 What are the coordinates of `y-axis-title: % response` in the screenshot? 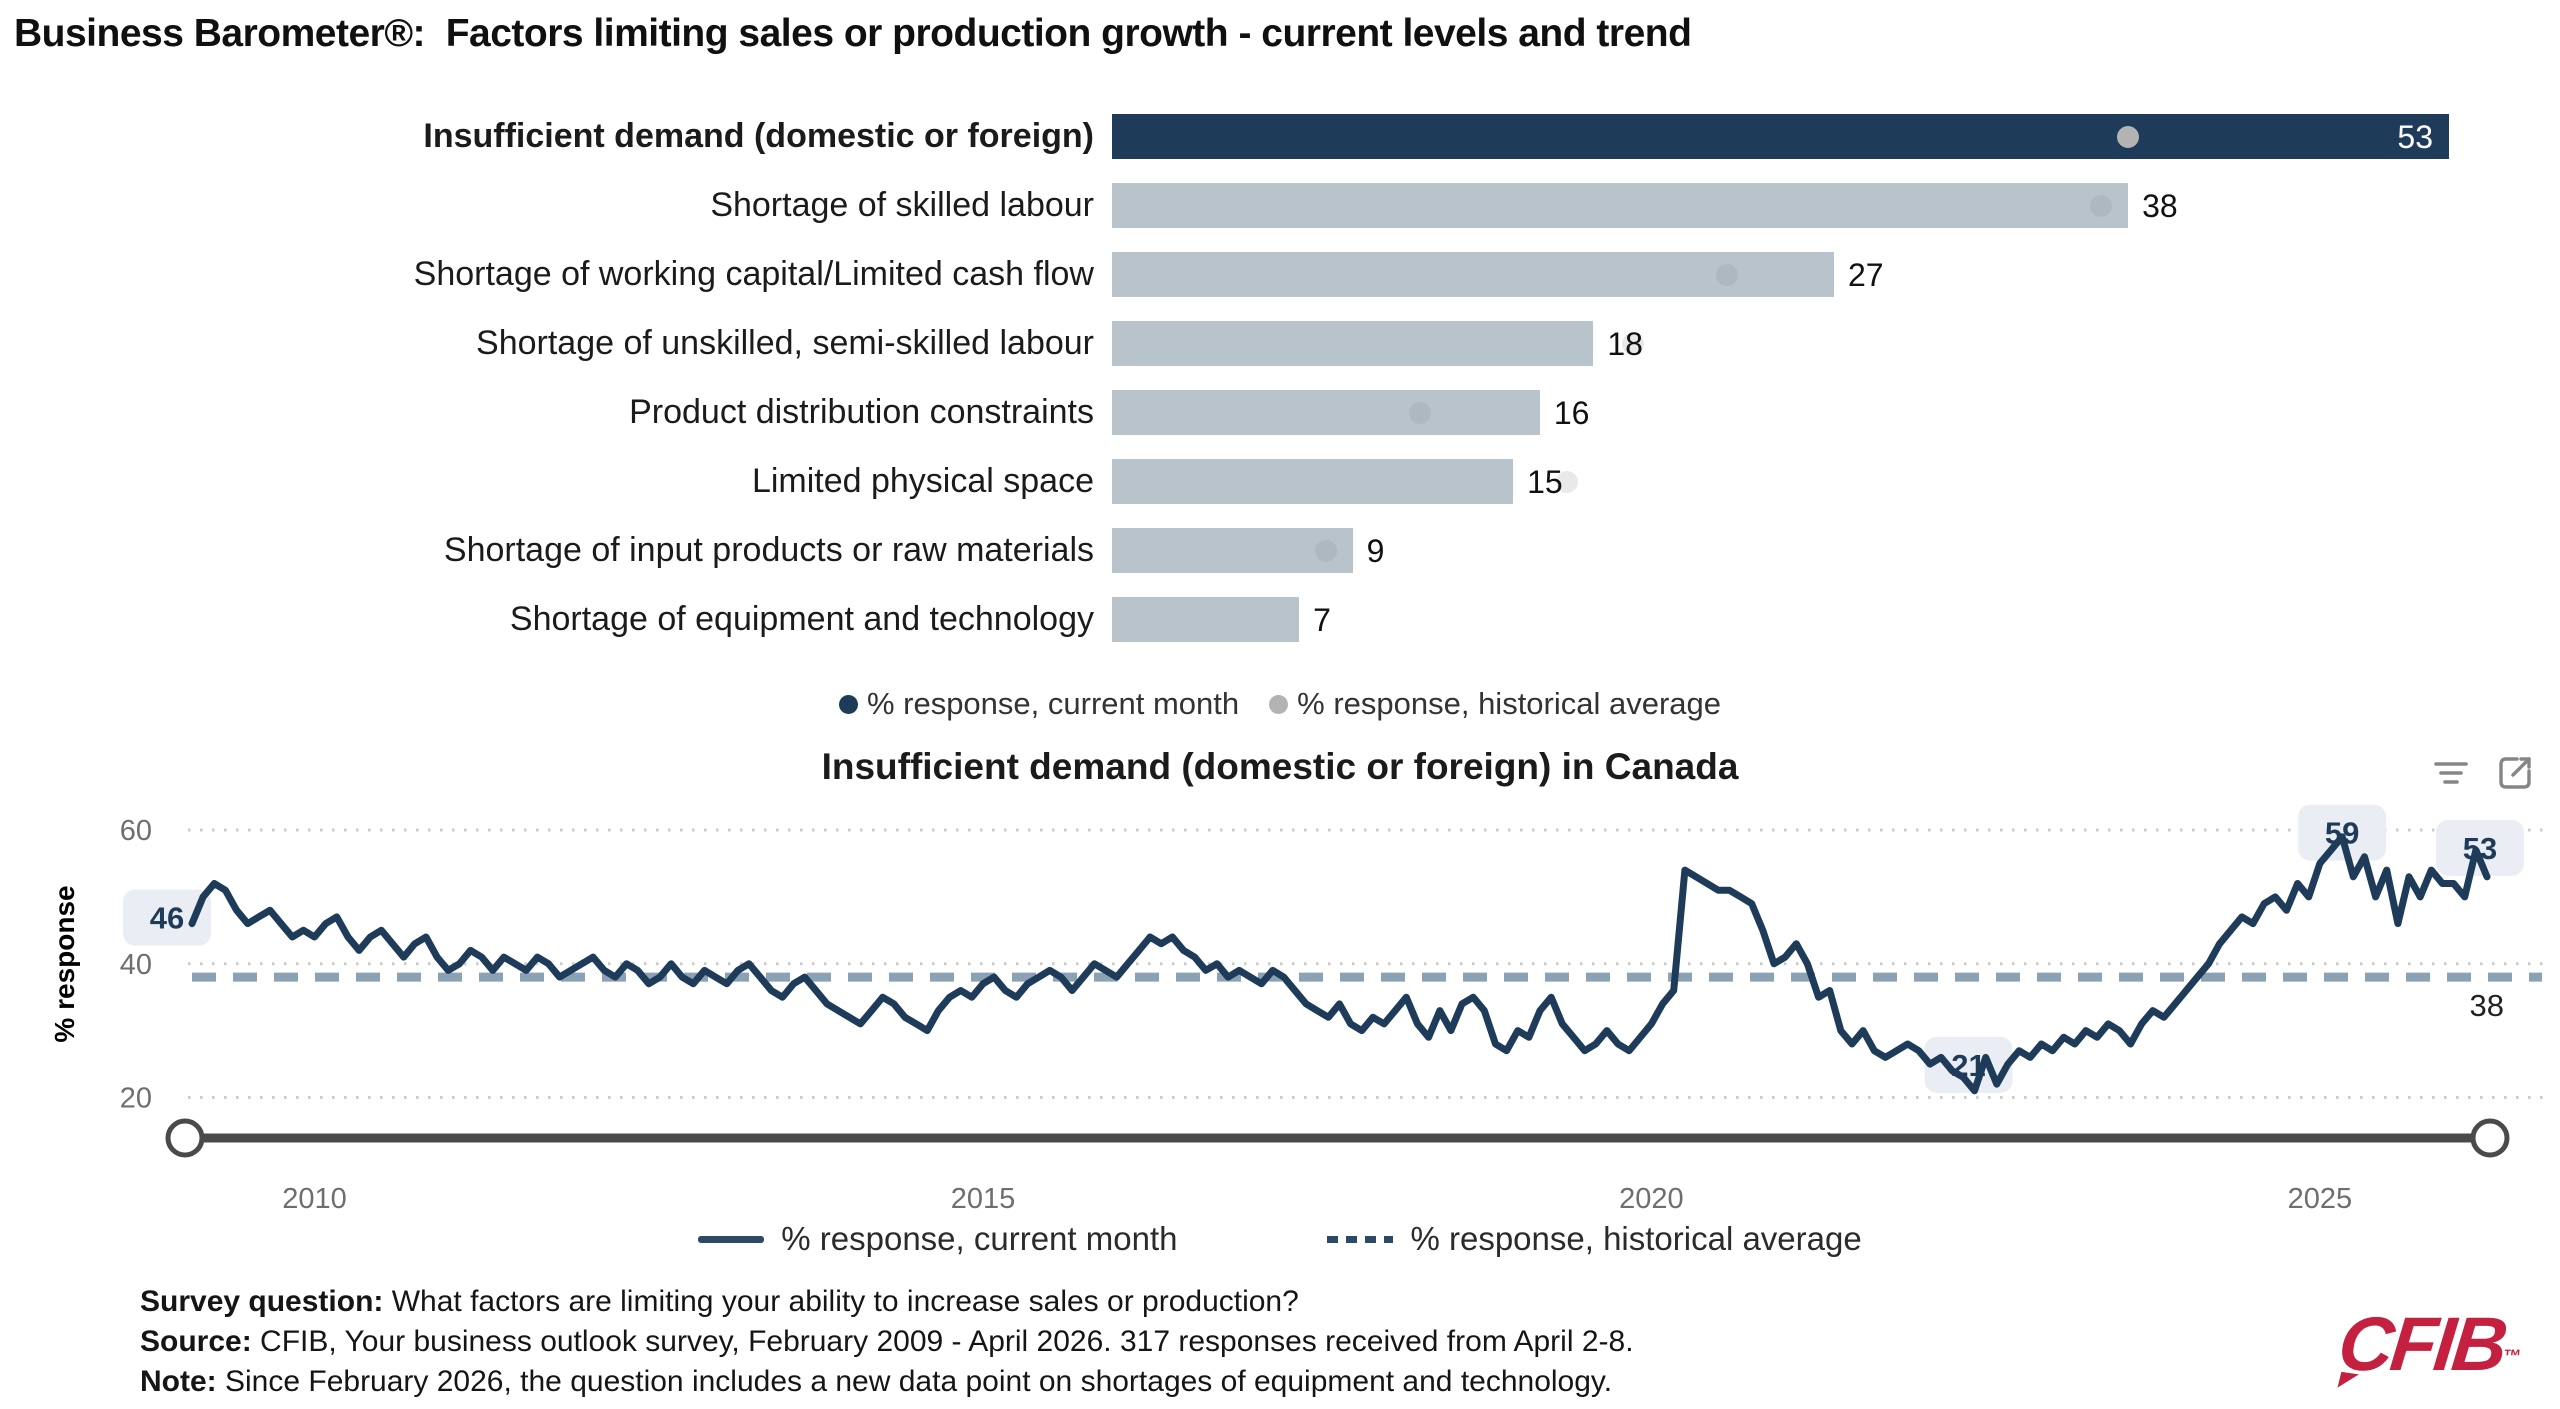 It's located at (64, 963).